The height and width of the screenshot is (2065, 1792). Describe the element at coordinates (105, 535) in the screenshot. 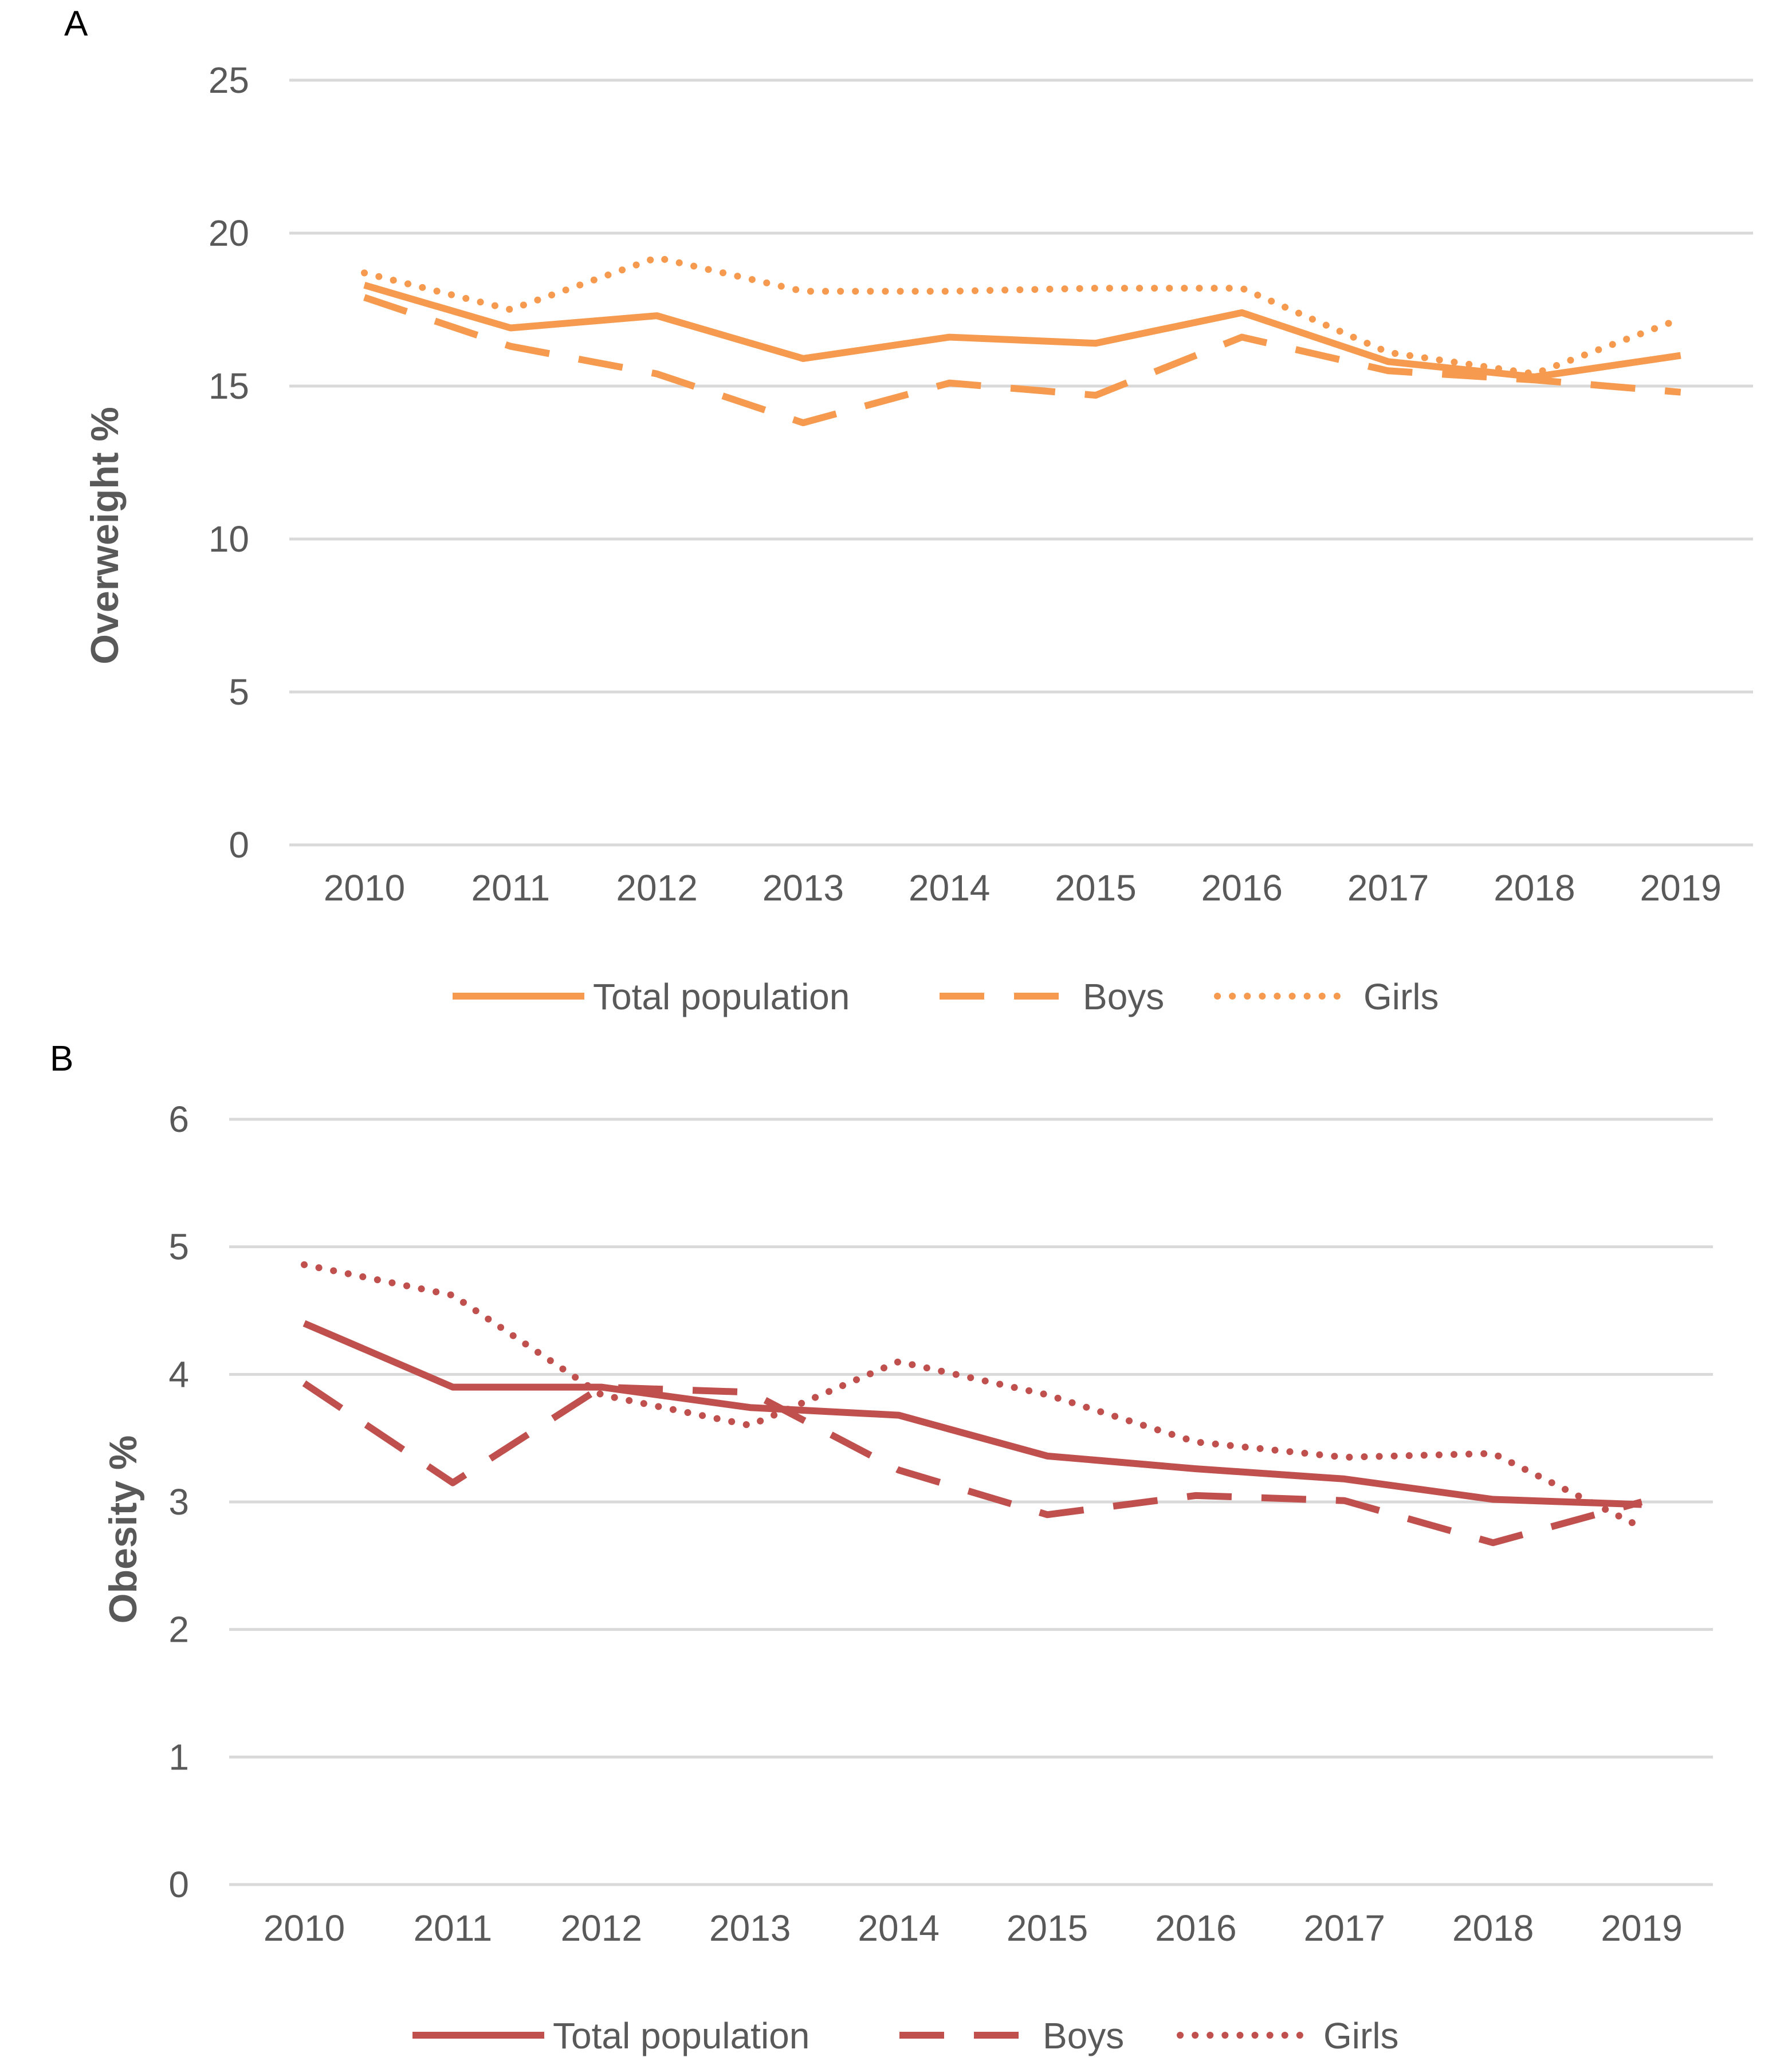

I see `y-axis-title: Overweight %` at that location.